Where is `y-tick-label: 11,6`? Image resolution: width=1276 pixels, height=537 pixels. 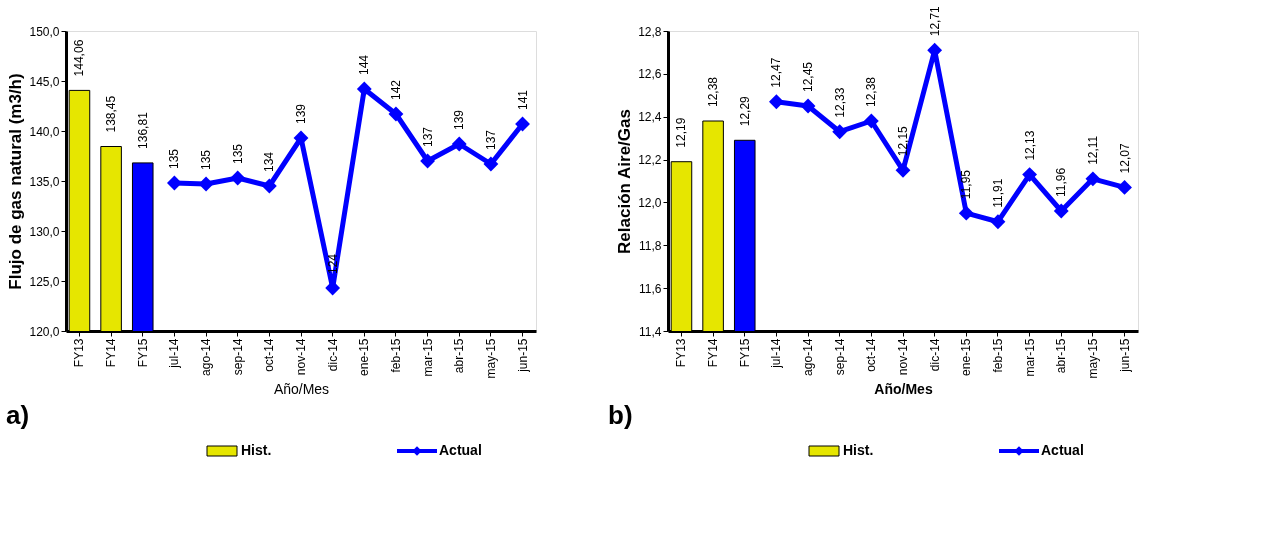 y-tick-label: 11,6 is located at coordinates (650, 288).